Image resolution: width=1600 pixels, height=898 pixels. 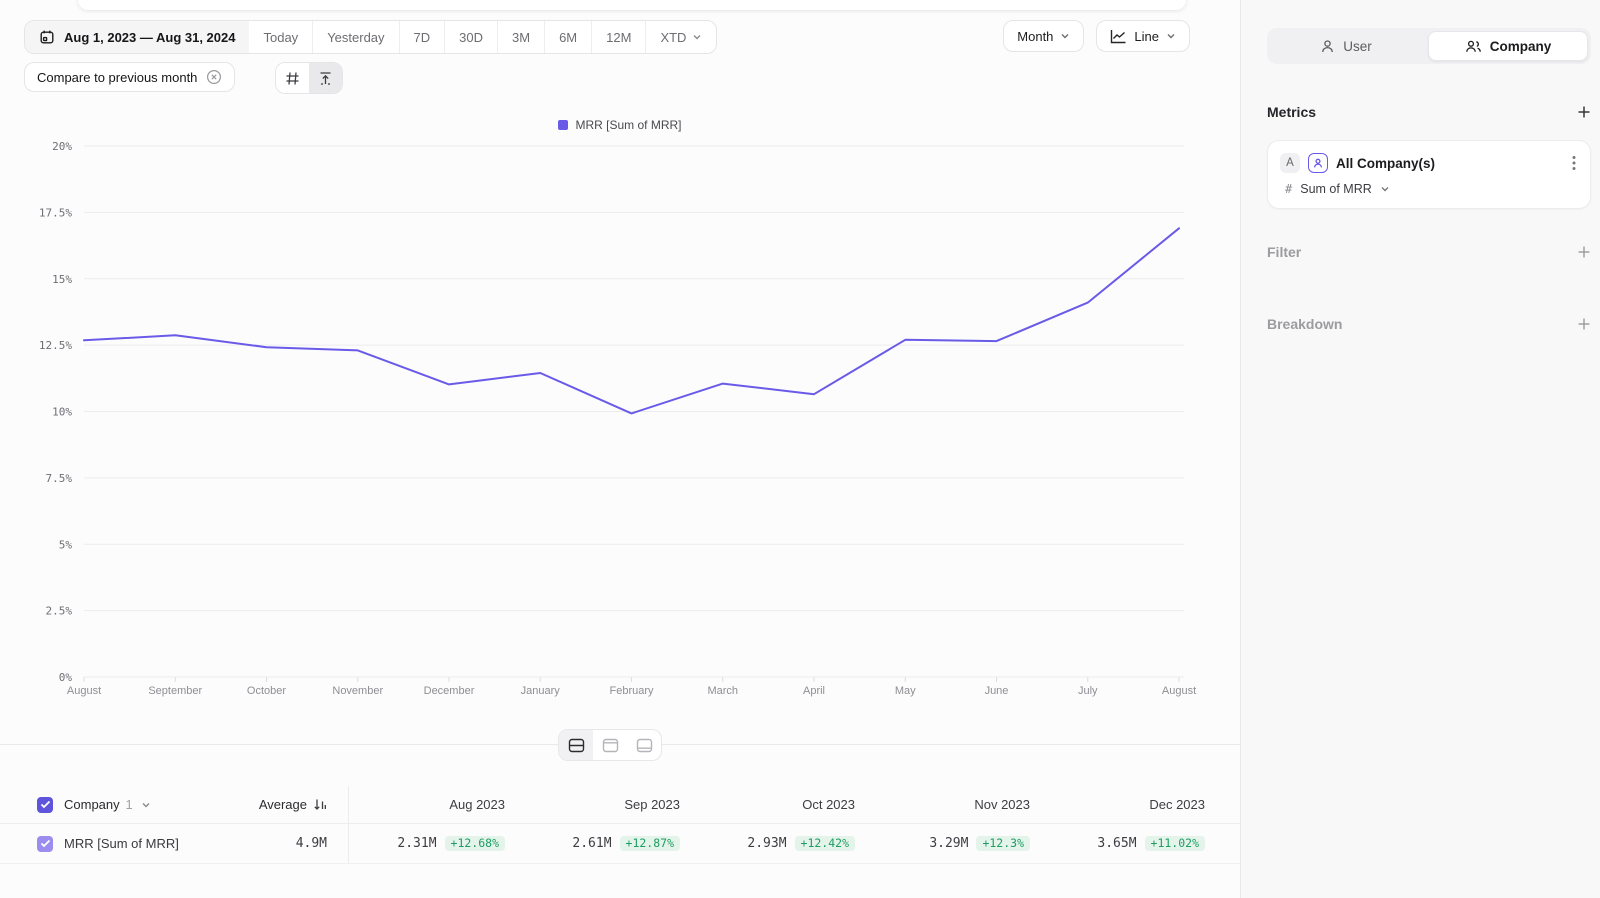 I want to click on y-axis-tick-label: 12.5%, so click(x=55, y=345).